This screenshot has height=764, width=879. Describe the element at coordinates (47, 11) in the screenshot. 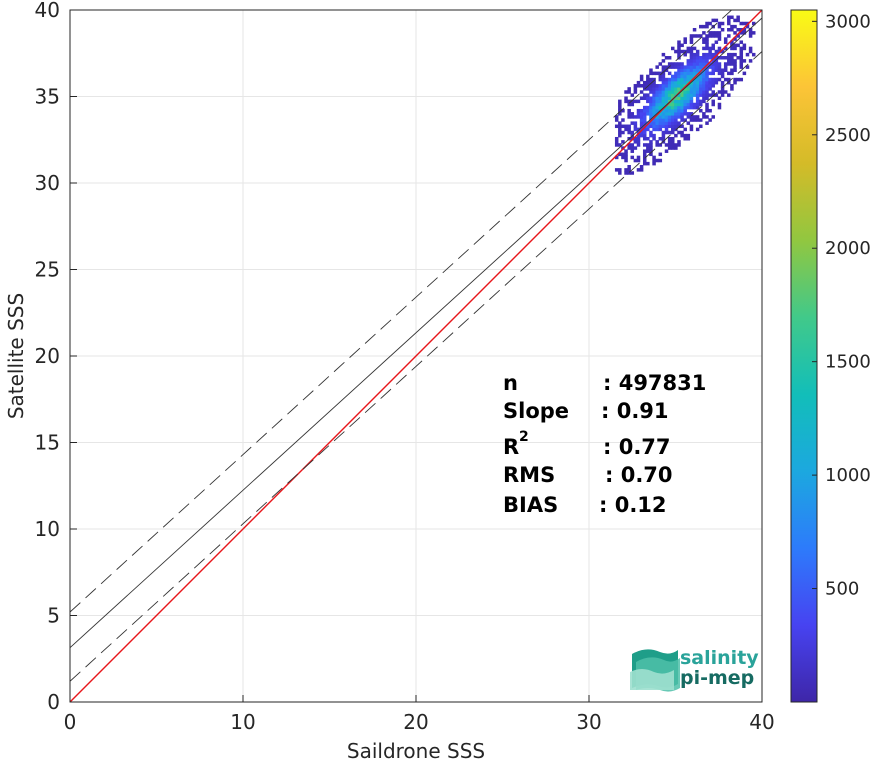

I see `y-tick-label: 40` at that location.